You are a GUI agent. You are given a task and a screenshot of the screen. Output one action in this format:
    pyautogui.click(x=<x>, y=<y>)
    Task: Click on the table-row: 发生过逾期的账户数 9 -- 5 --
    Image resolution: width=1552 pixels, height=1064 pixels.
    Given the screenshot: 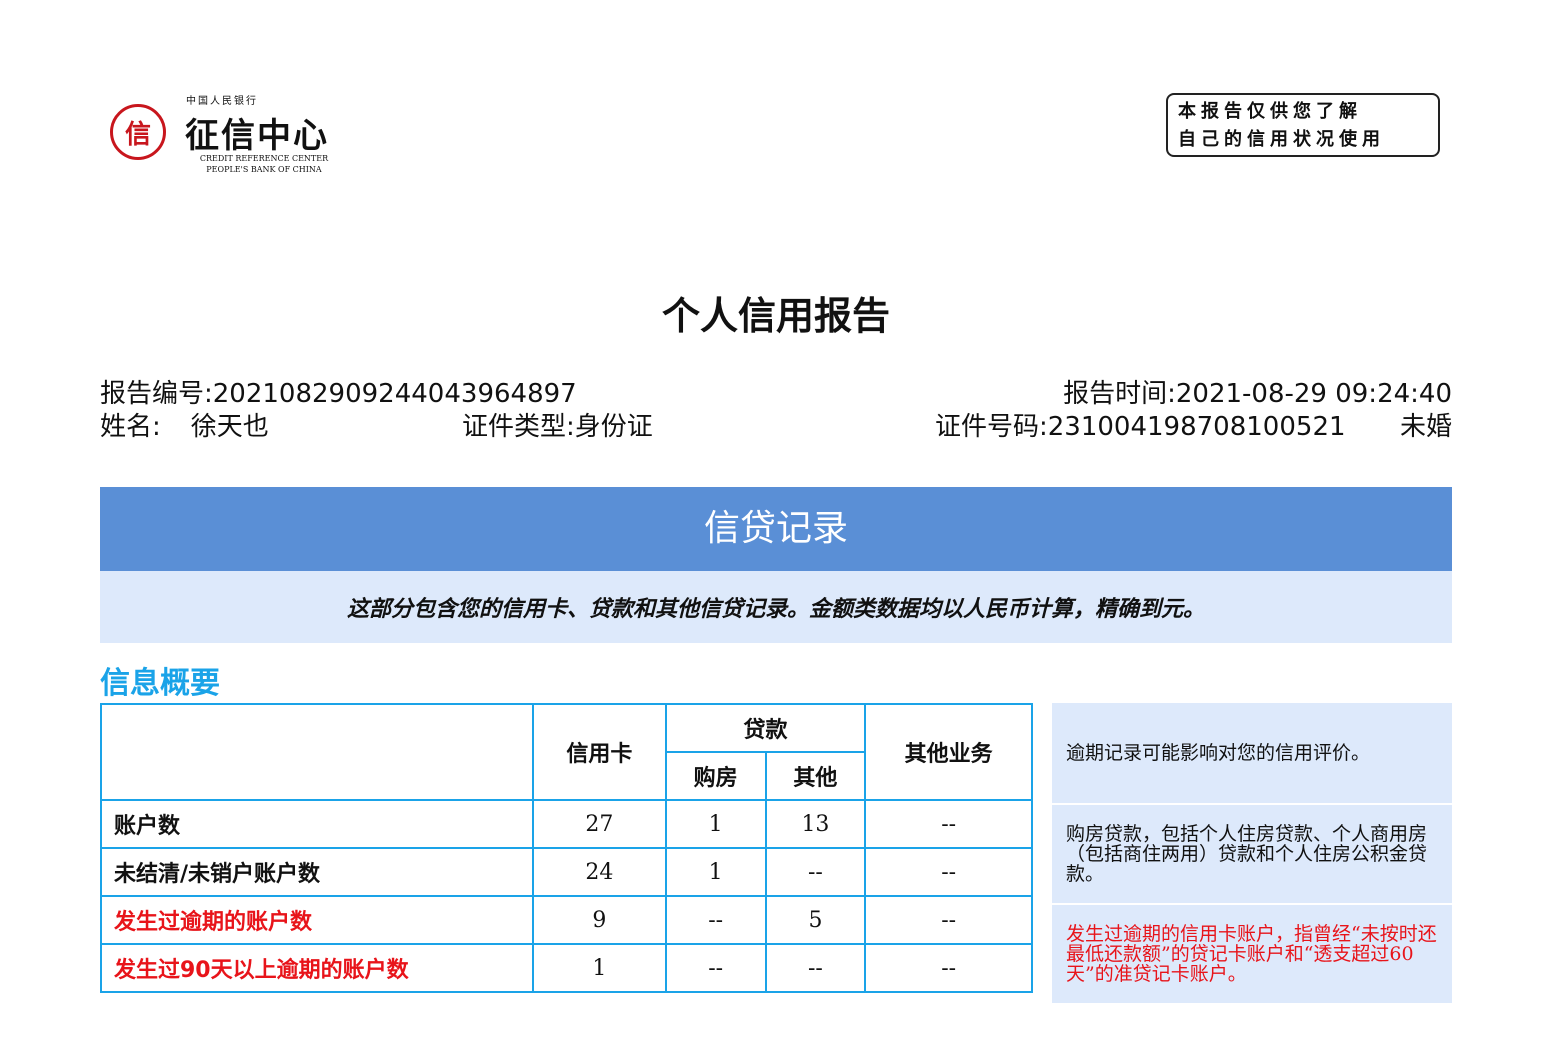 What is the action you would take?
    pyautogui.click(x=566, y=920)
    